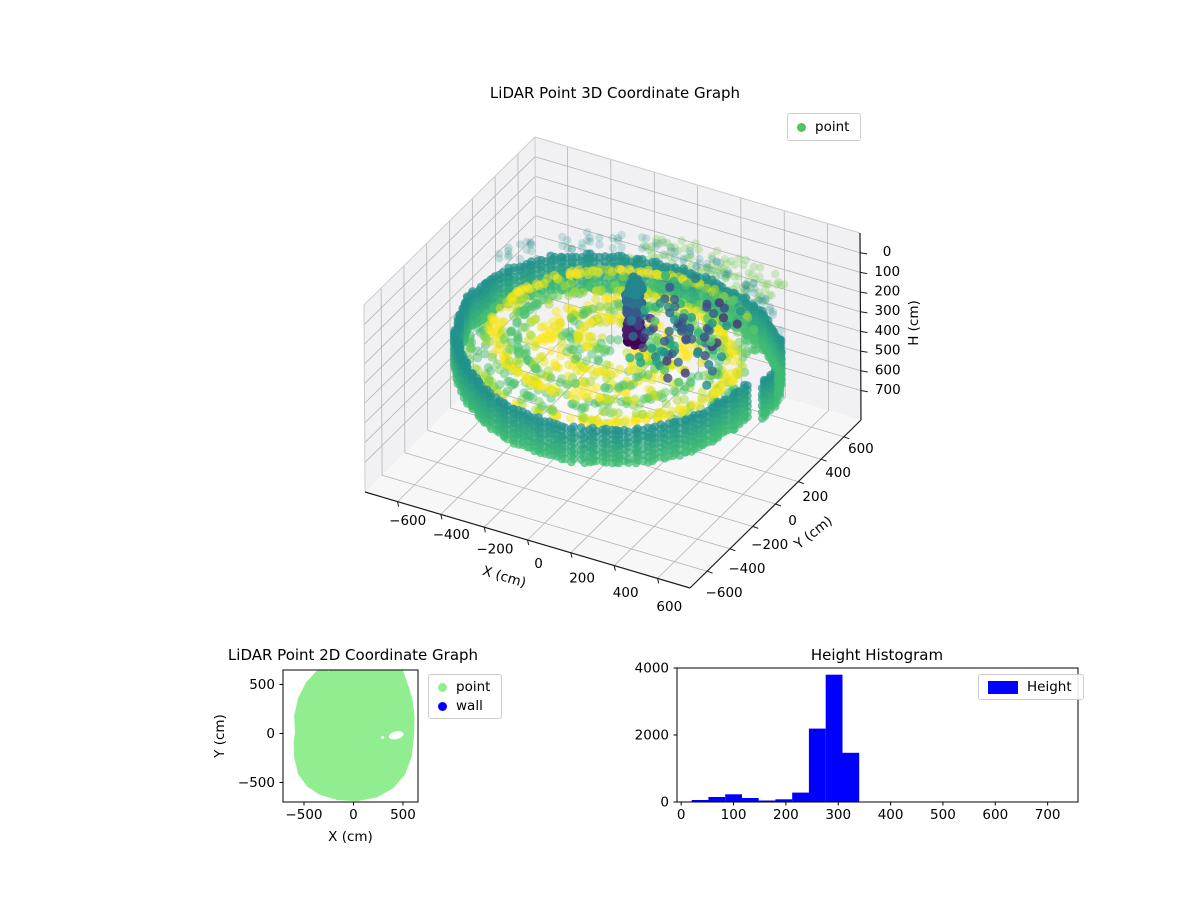  I want to click on plot2d-legend-label-point: point, so click(473, 687).